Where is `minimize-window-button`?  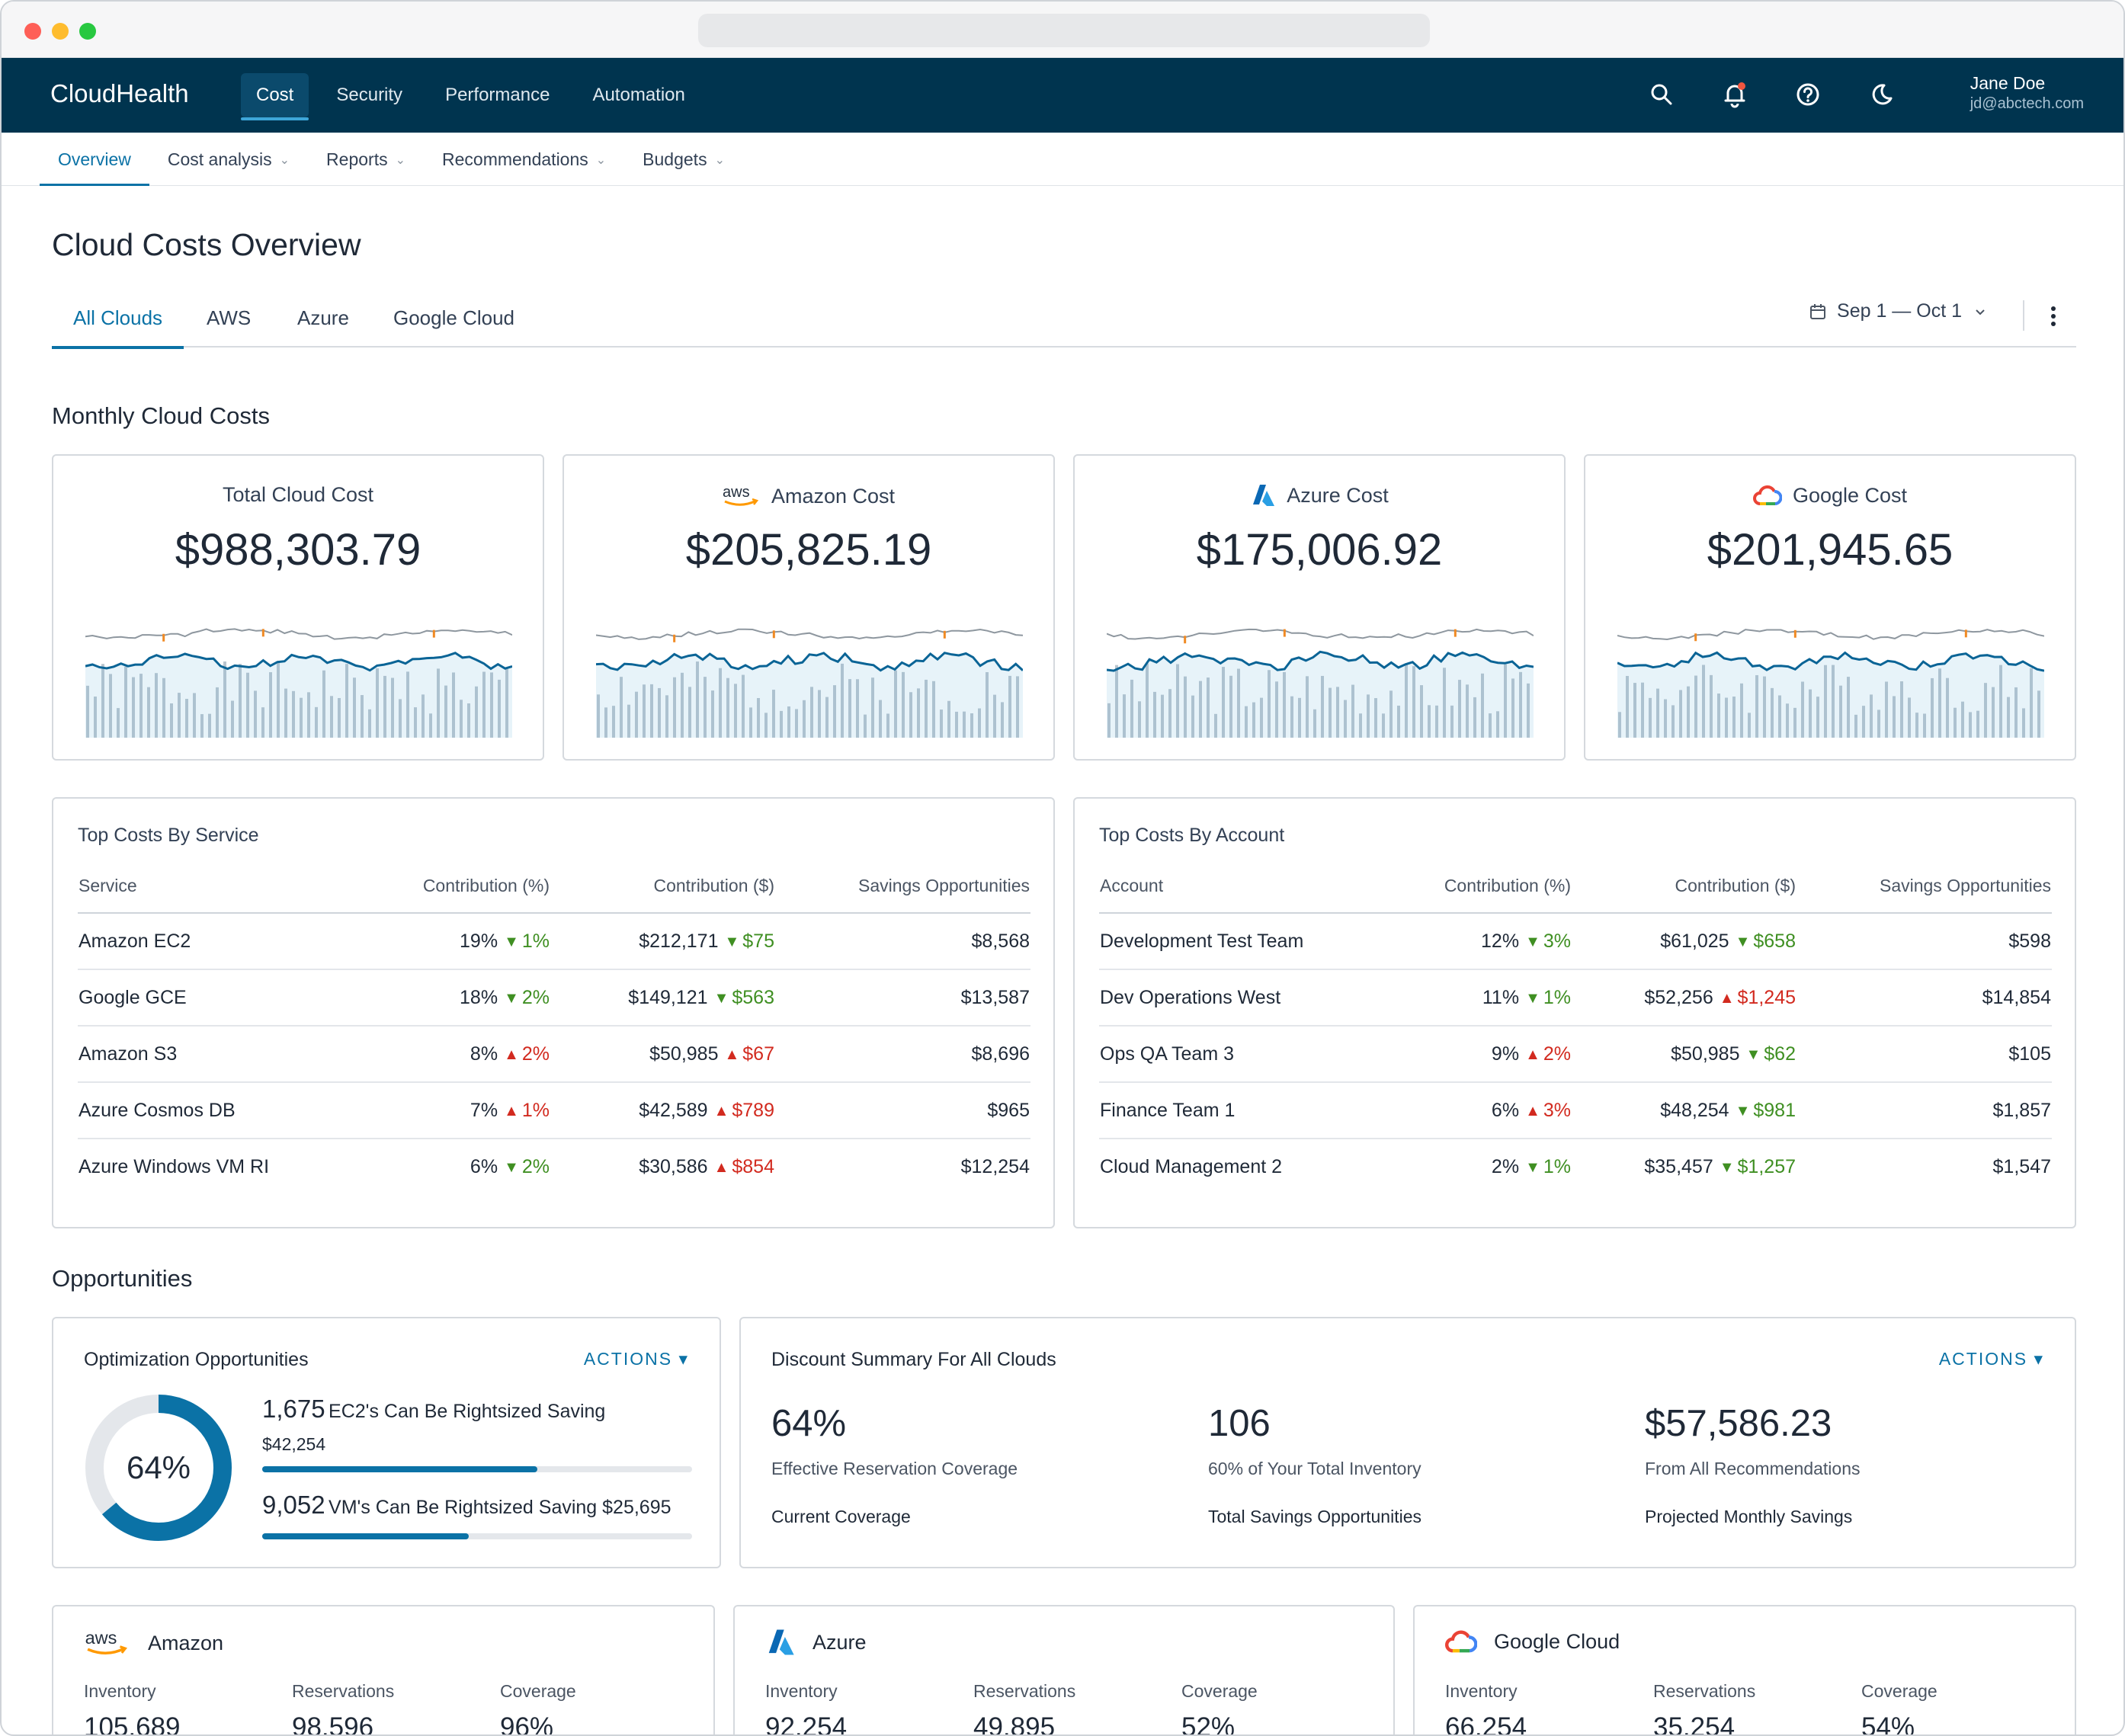
minimize-window-button is located at coordinates (61, 32).